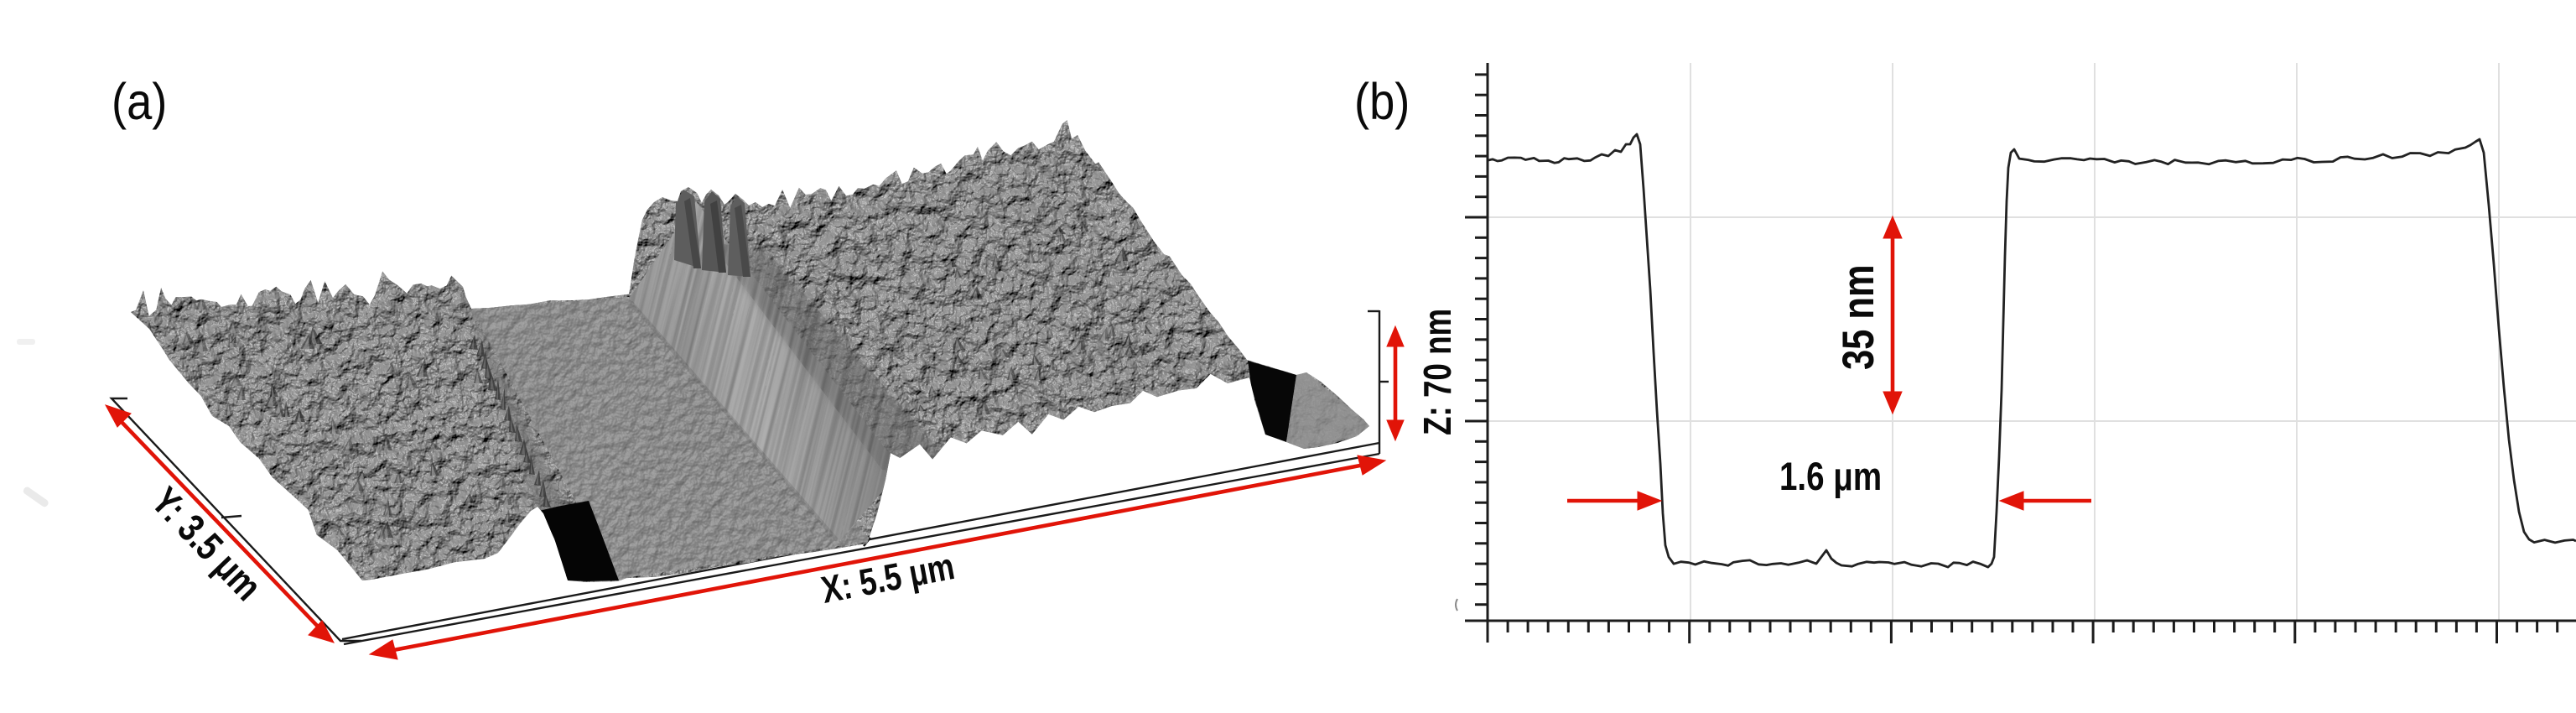 Image resolution: width=2576 pixels, height=713 pixels. Describe the element at coordinates (1858, 317) in the screenshot. I see `svg-text: 35 nm` at that location.